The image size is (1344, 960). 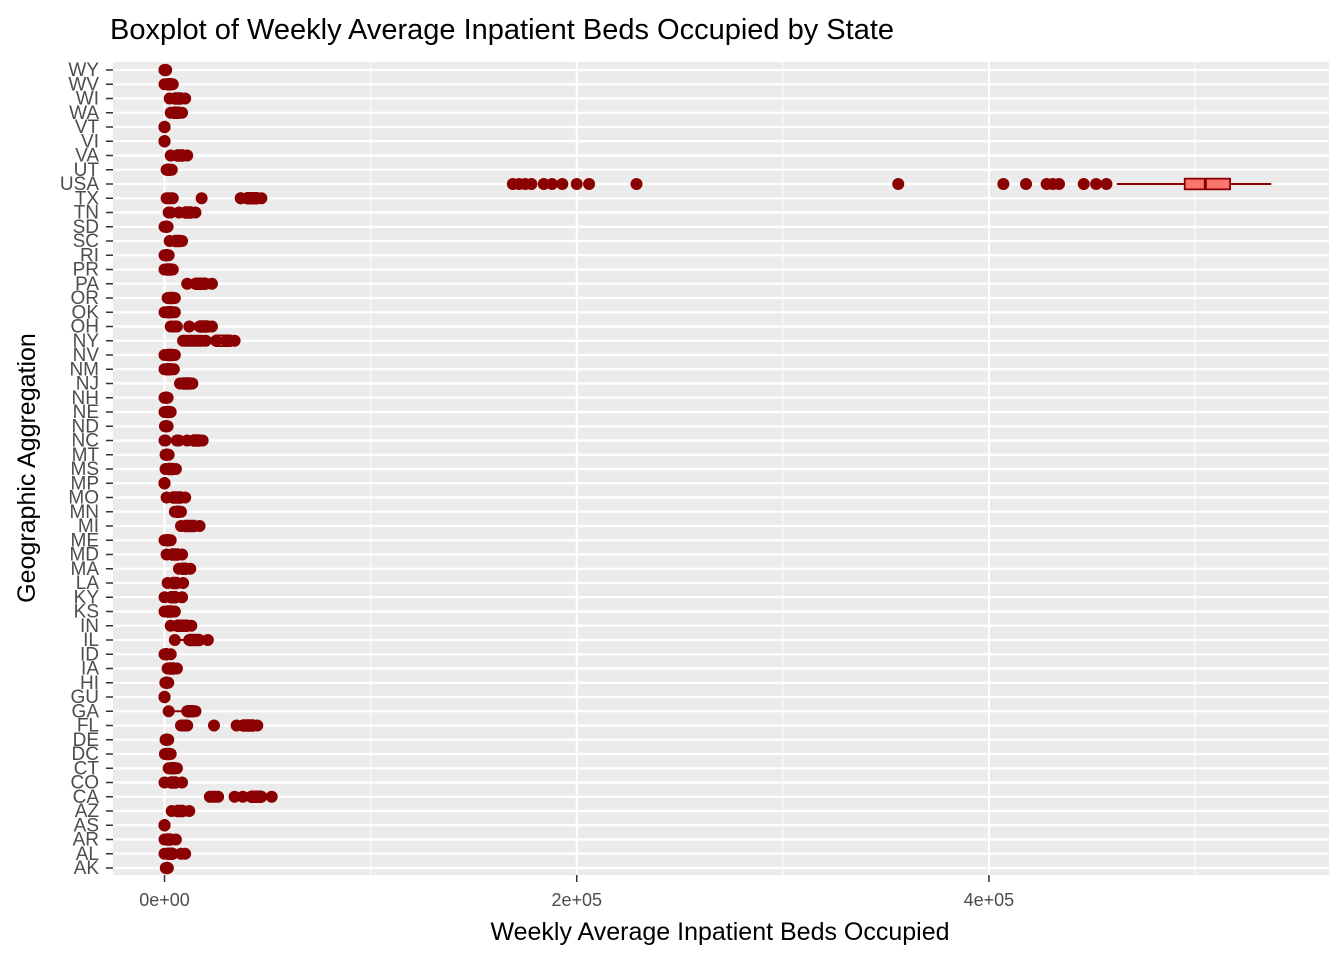 I want to click on box-ut, so click(x=169, y=169).